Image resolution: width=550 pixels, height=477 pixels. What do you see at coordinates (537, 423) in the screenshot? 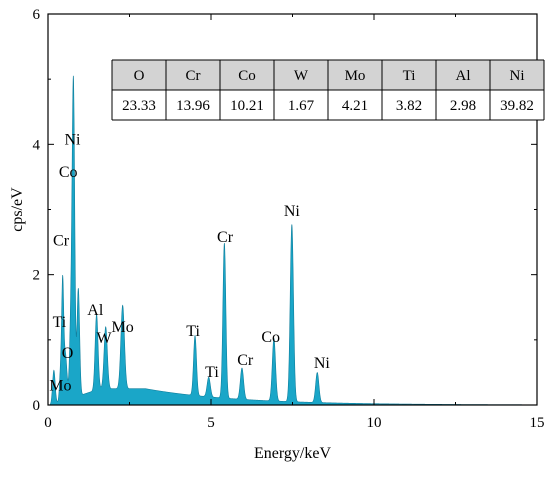
I see `x-tick-label: 15` at bounding box center [537, 423].